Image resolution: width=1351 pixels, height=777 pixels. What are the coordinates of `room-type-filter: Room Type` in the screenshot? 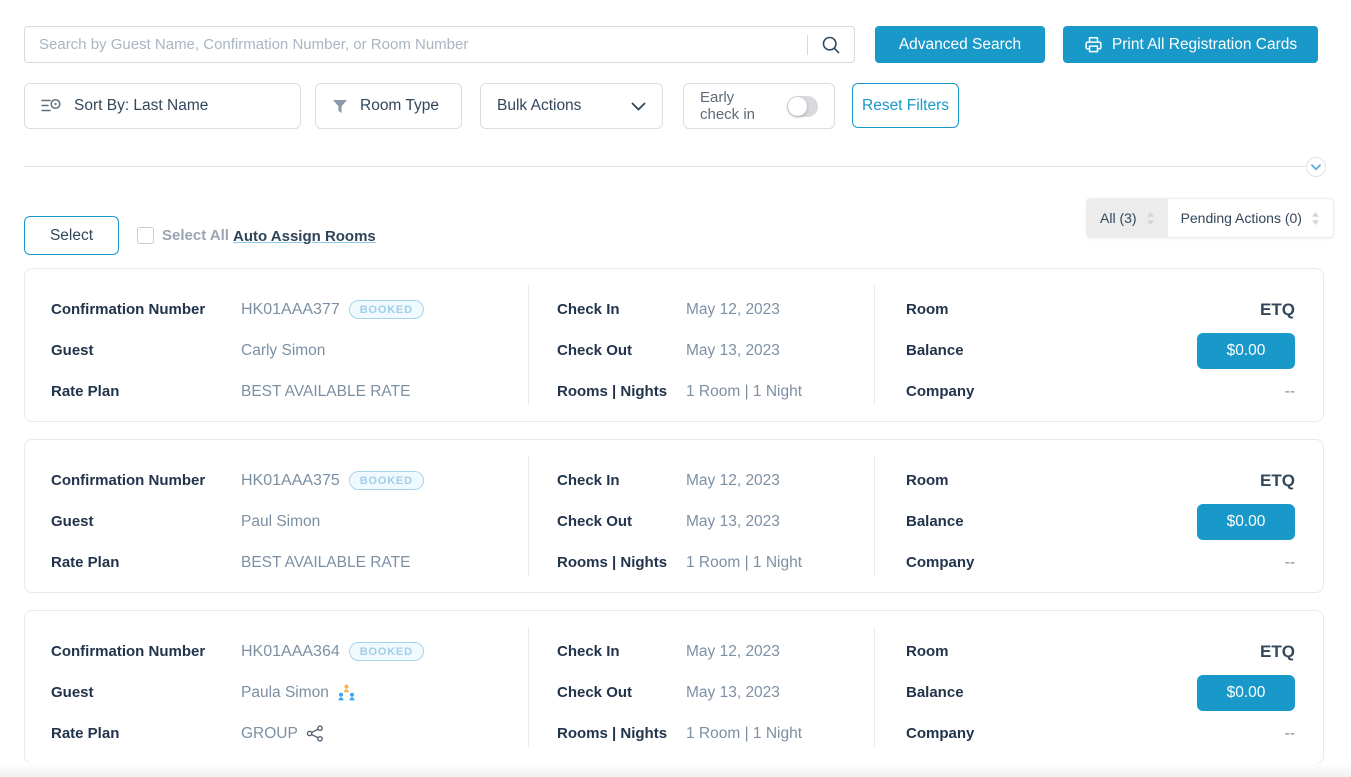 It's located at (388, 106).